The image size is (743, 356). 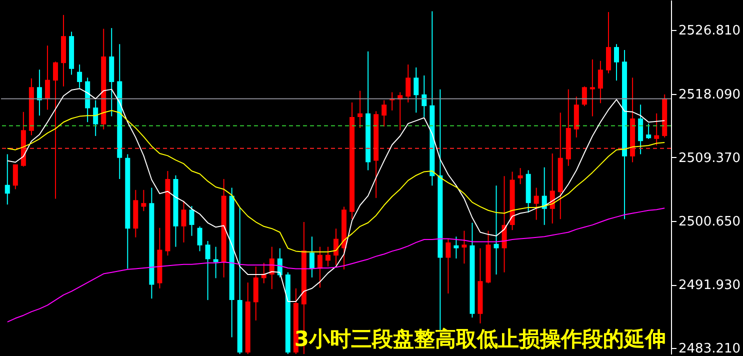 I want to click on y-tick-label: 2500.650, so click(x=709, y=222).